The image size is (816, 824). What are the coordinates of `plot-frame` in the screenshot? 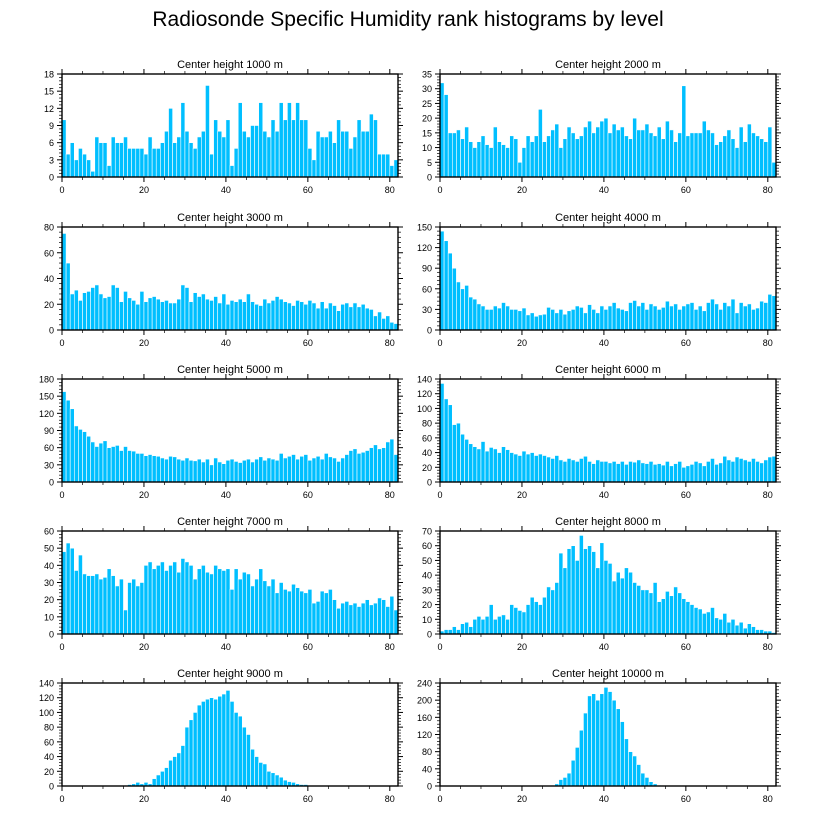 It's located at (608, 582).